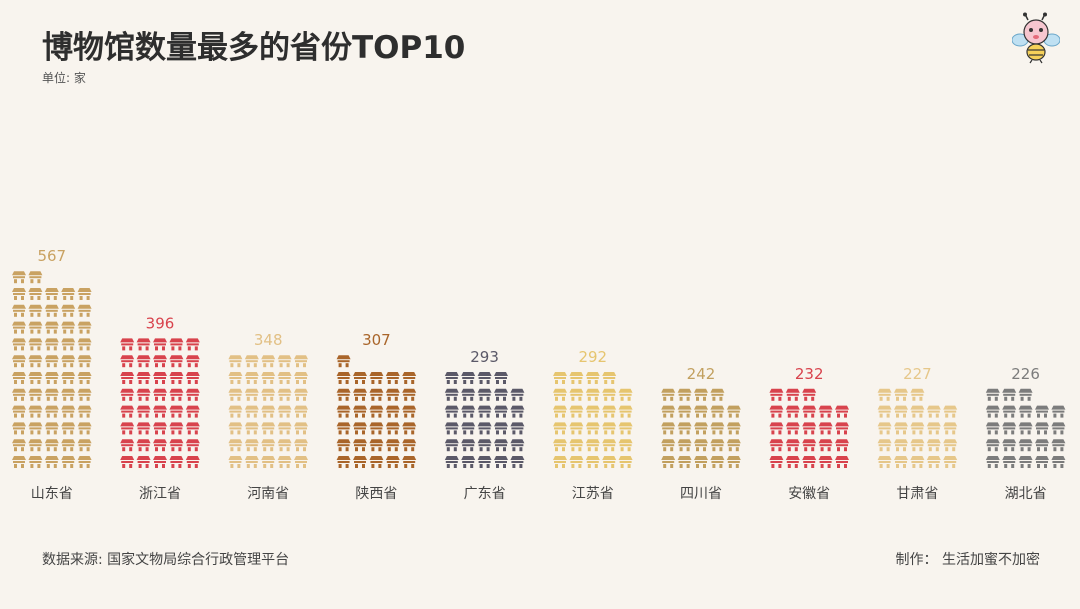 Image resolution: width=1080 pixels, height=609 pixels. Describe the element at coordinates (268, 340) in the screenshot. I see `data-label: 348` at that location.